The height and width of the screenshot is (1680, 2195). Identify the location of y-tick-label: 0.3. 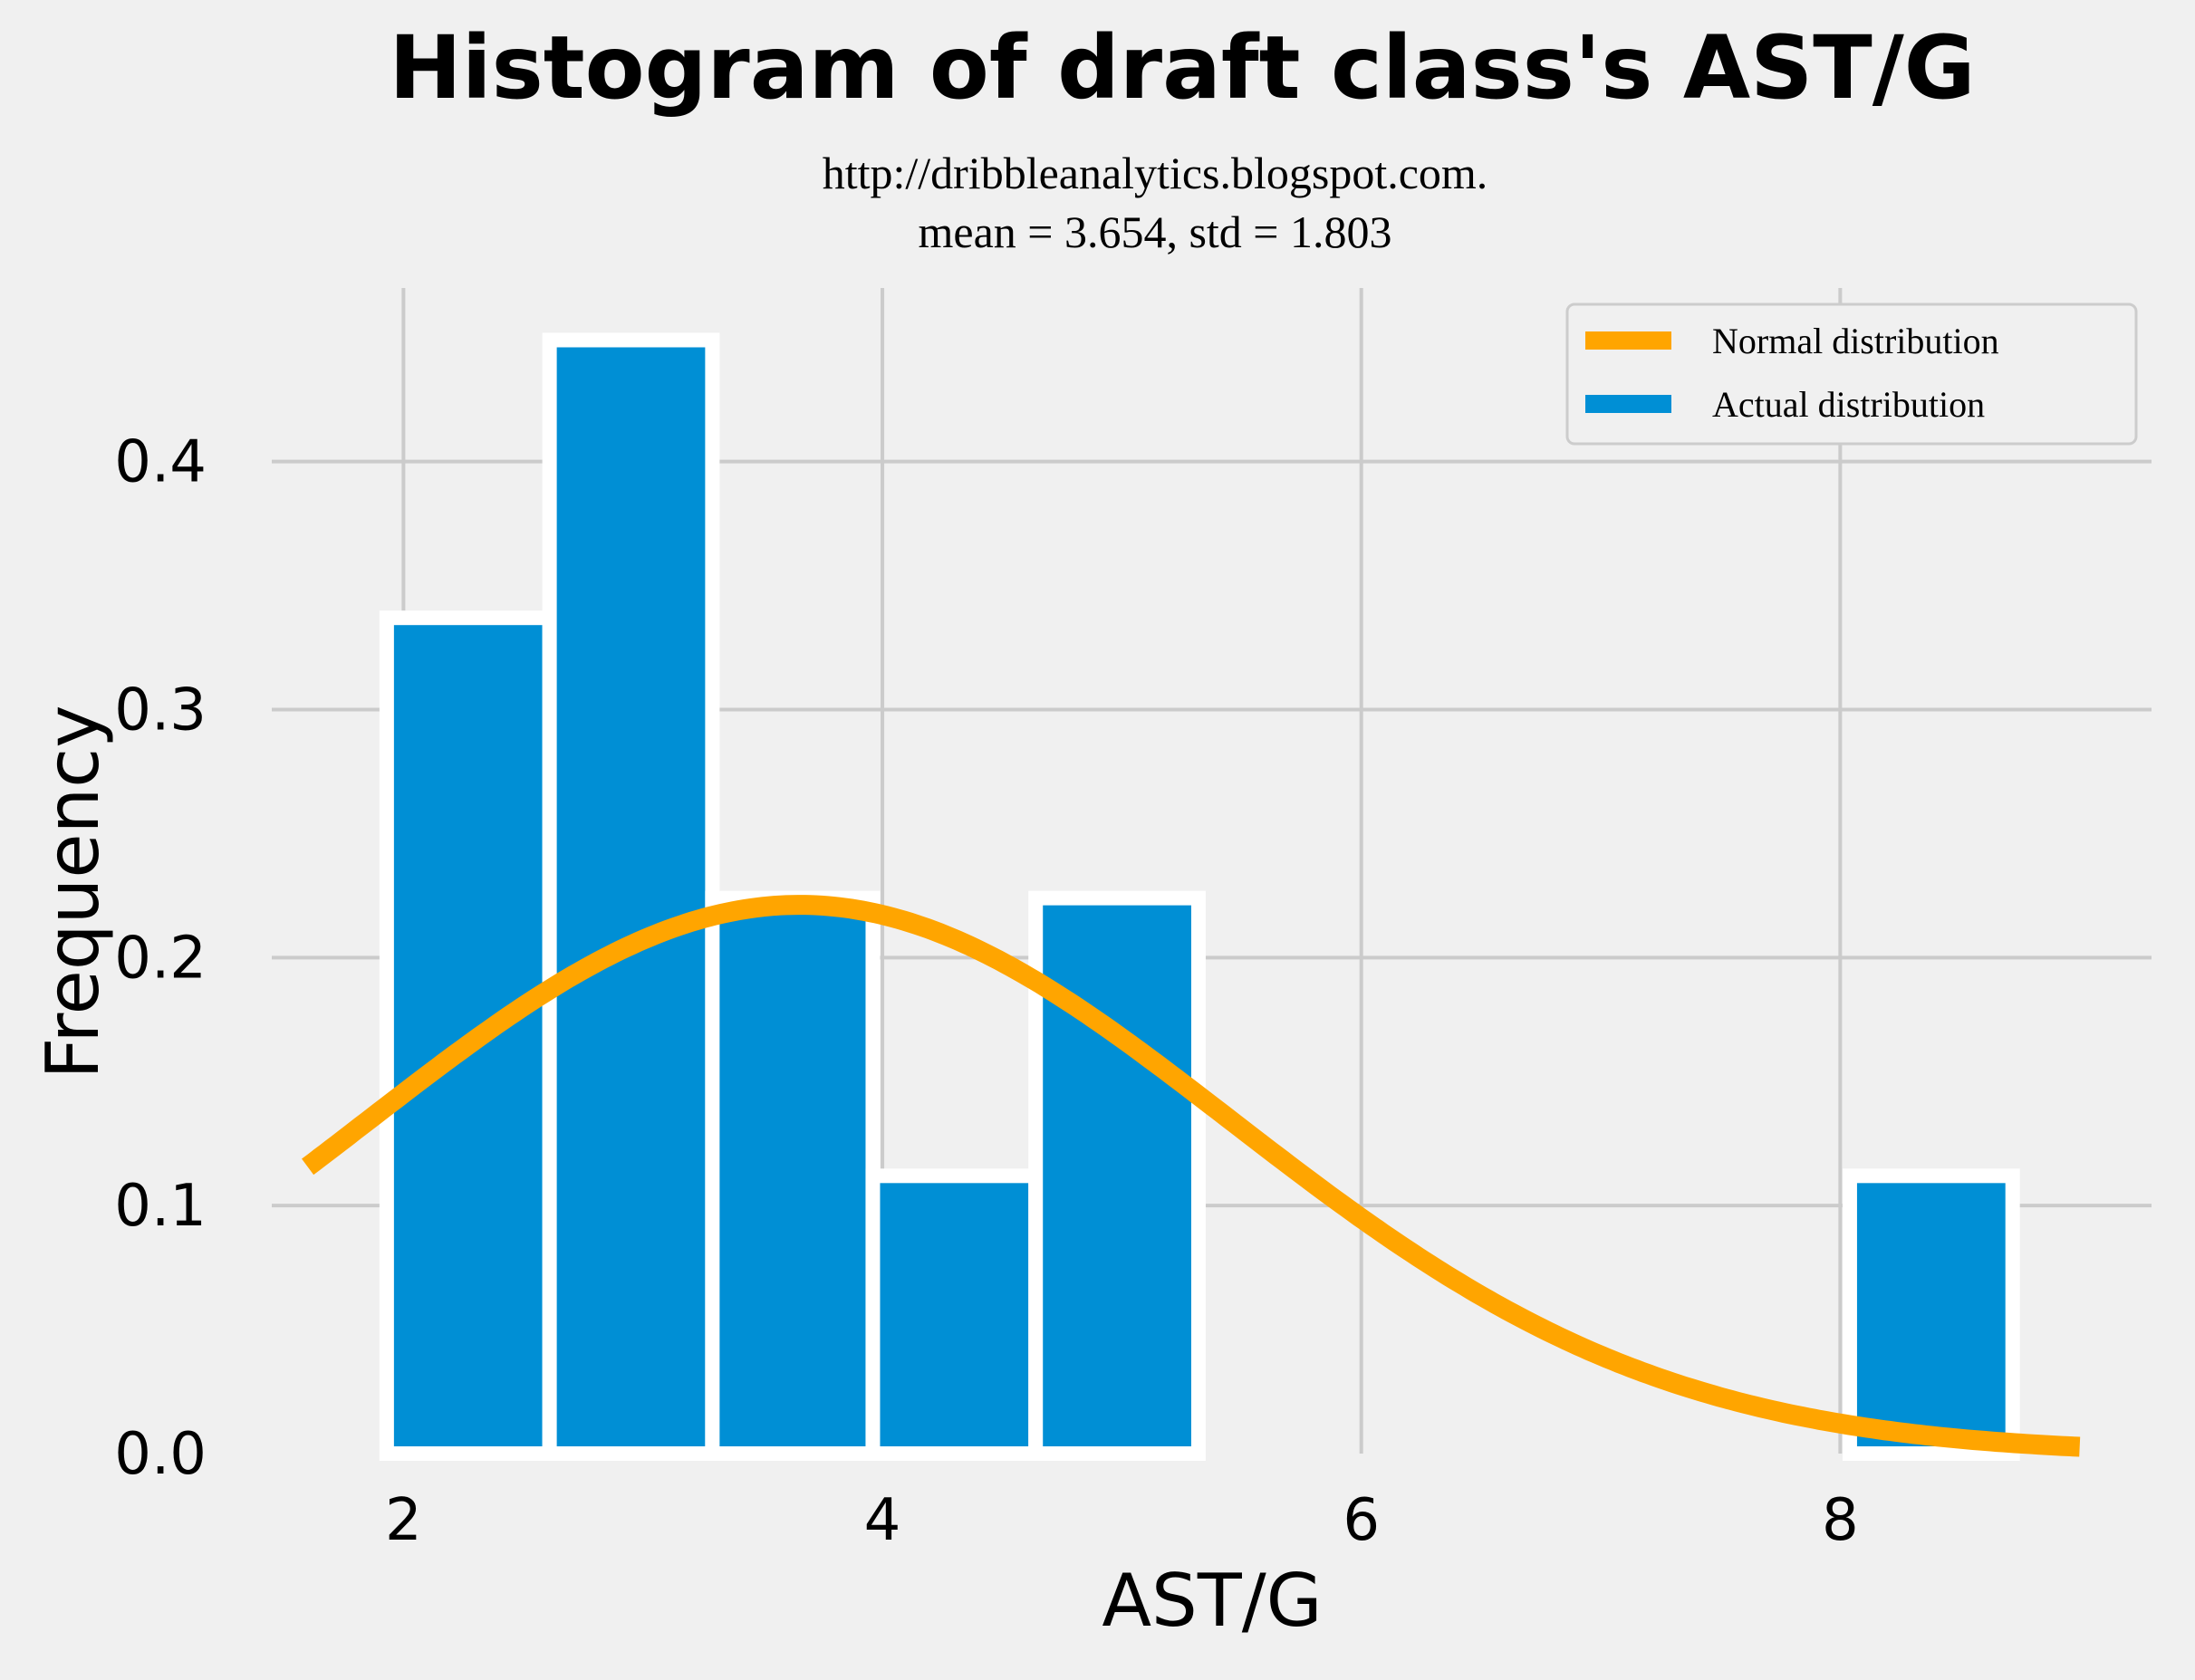
(160, 711).